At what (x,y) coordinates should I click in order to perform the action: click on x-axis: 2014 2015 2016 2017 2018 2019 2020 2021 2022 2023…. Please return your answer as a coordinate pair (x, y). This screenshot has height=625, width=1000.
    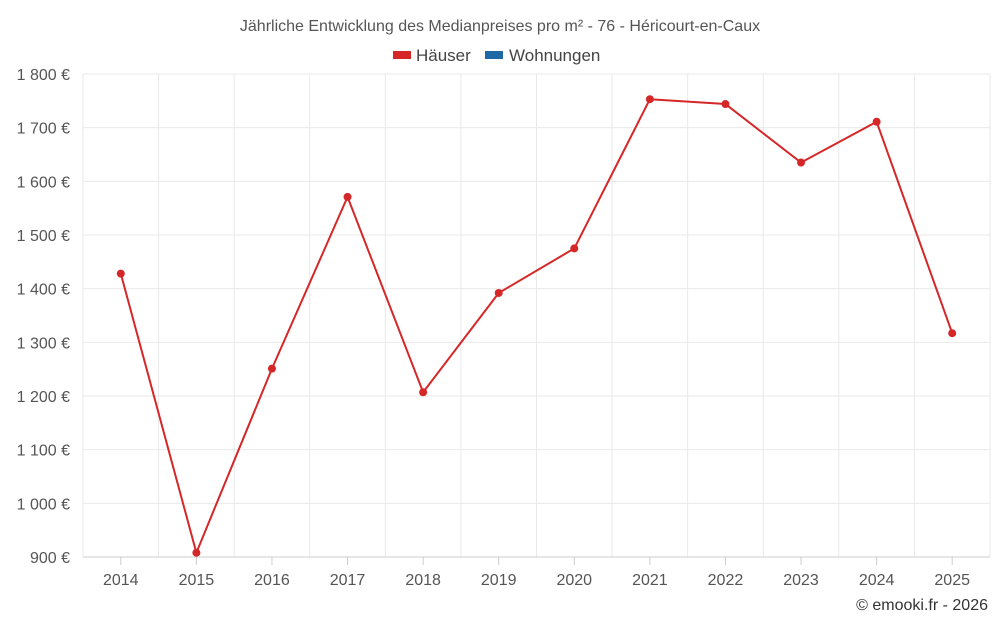
    Looking at the image, I should click on (536, 572).